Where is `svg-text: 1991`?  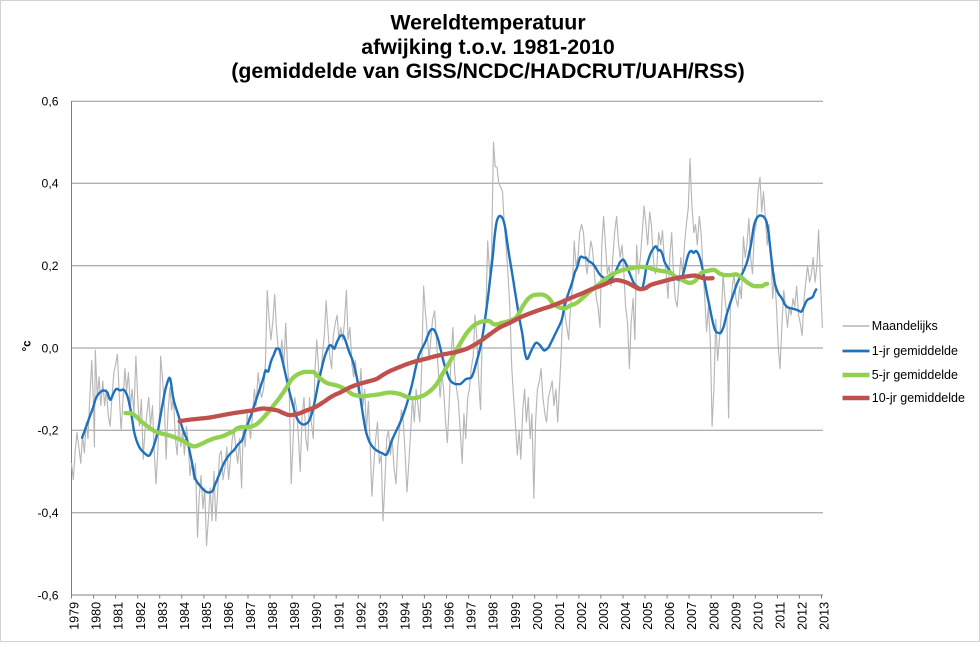 svg-text: 1991 is located at coordinates (339, 616).